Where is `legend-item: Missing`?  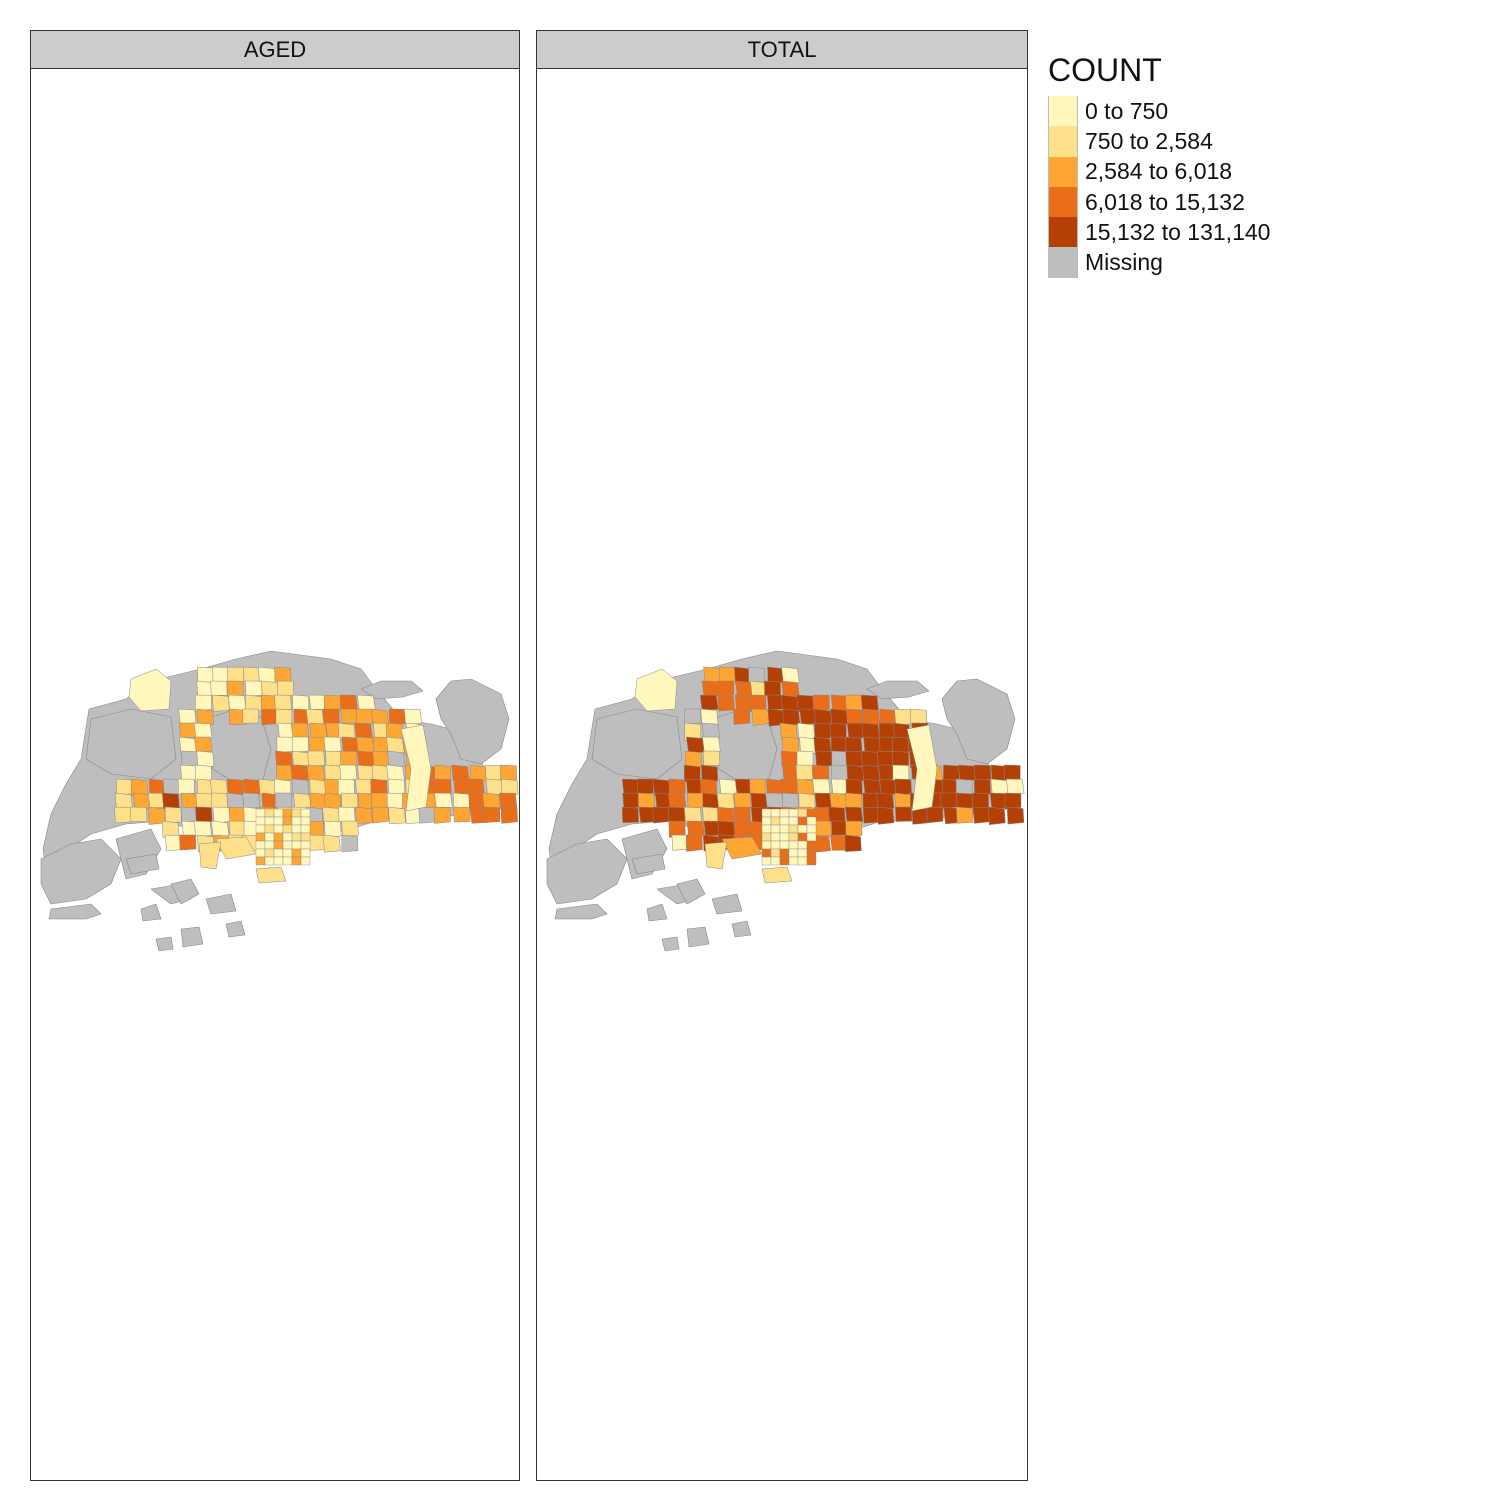 legend-item: Missing is located at coordinates (1159, 262).